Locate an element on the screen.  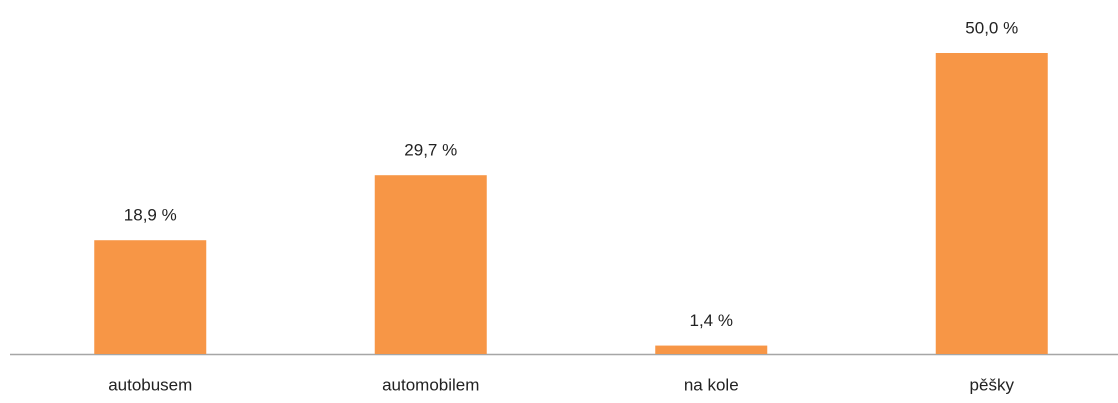
x-tick-label: pěšky is located at coordinates (992, 384).